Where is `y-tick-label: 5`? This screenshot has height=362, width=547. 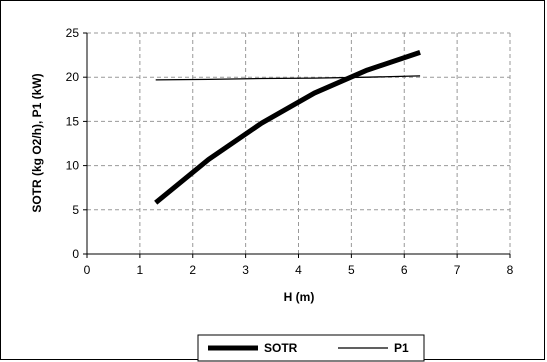
y-tick-label: 5 is located at coordinates (75, 210).